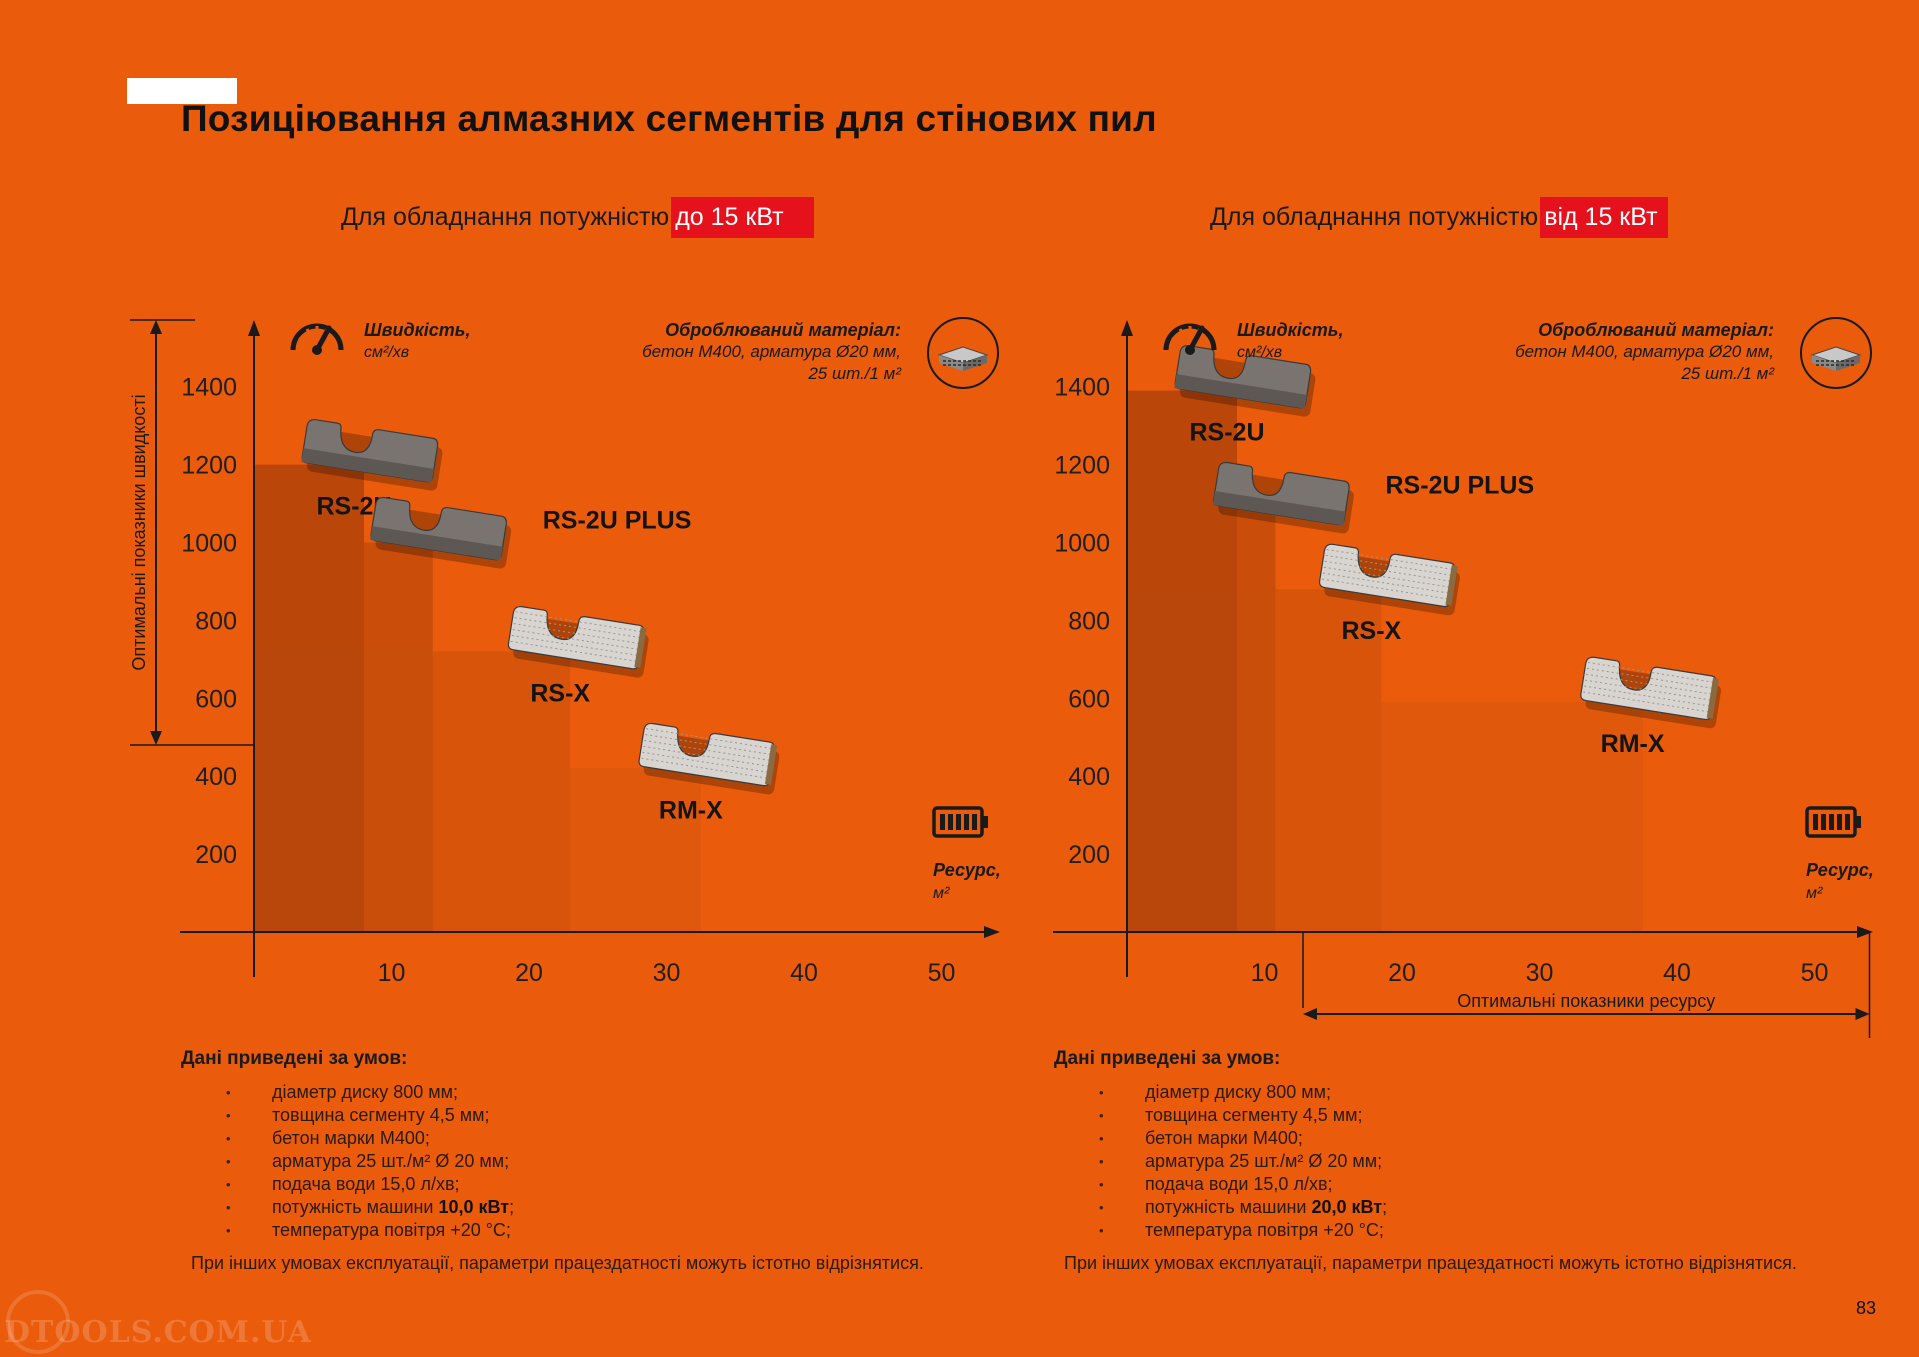 This screenshot has width=1919, height=1357. Describe the element at coordinates (1082, 466) in the screenshot. I see `y-tick-label: 1200` at that location.